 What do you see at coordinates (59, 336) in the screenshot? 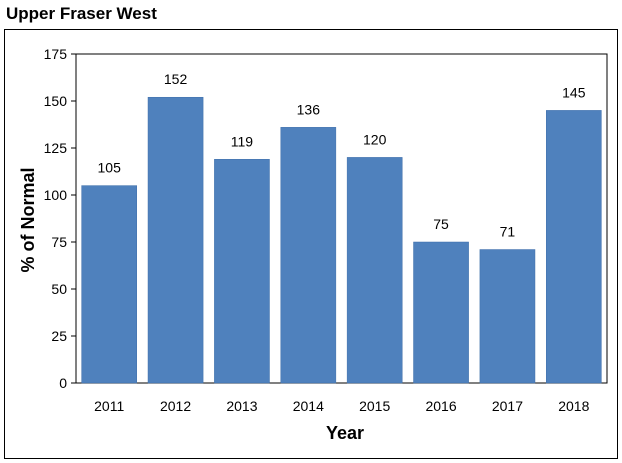
I see `y-tick-label: 25` at bounding box center [59, 336].